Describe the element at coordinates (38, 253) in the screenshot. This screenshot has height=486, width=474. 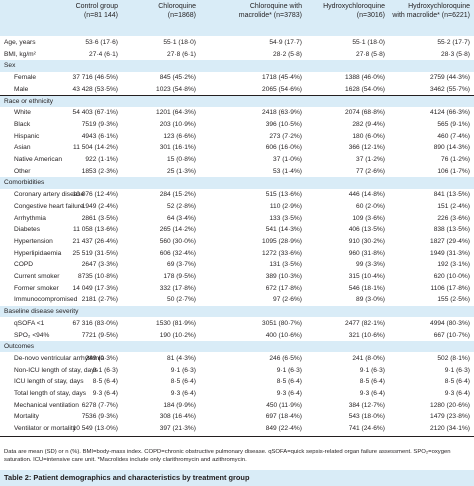
I see `row-label: Hyperlipidaemia` at that location.